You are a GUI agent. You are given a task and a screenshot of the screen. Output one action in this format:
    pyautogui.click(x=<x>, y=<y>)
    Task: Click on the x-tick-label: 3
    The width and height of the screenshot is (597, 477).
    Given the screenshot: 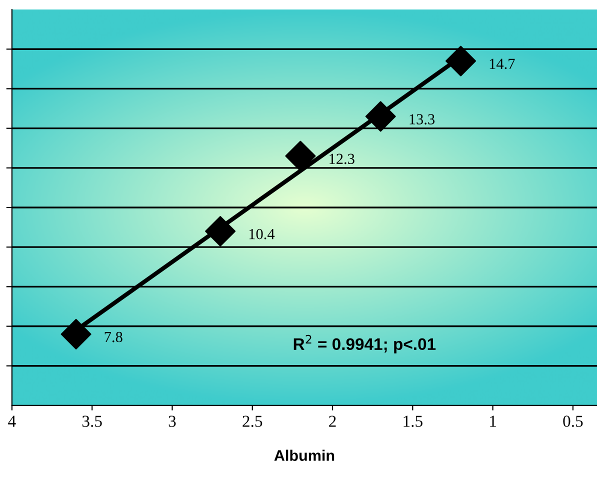 What is the action you would take?
    pyautogui.click(x=172, y=421)
    